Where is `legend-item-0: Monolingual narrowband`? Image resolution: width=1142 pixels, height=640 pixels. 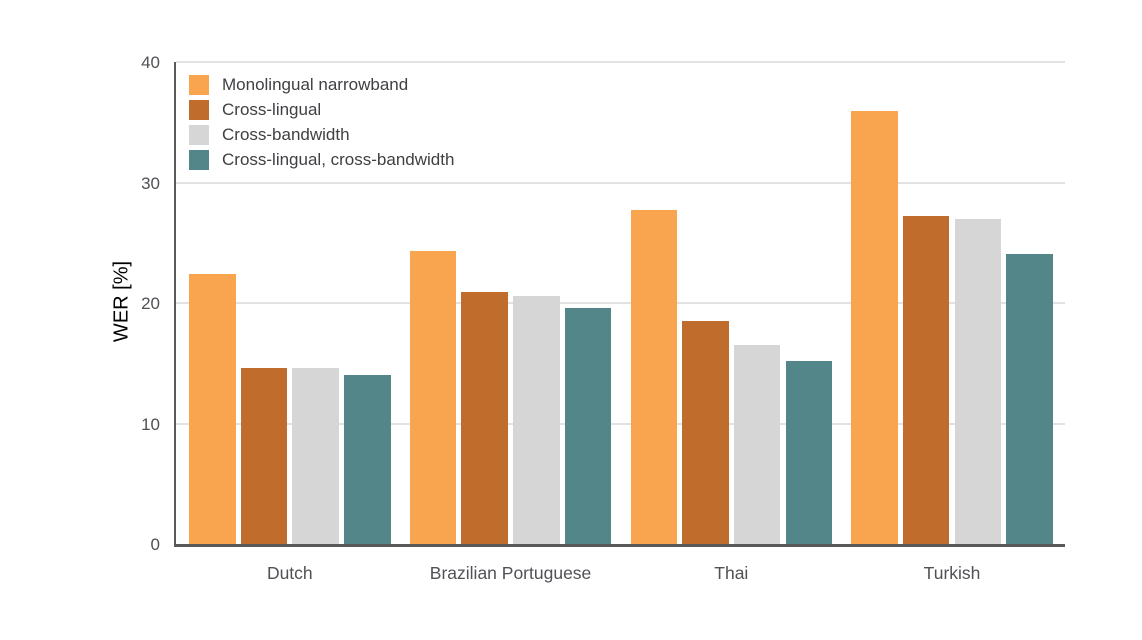 legend-item-0: Monolingual narrowband is located at coordinates (321, 84).